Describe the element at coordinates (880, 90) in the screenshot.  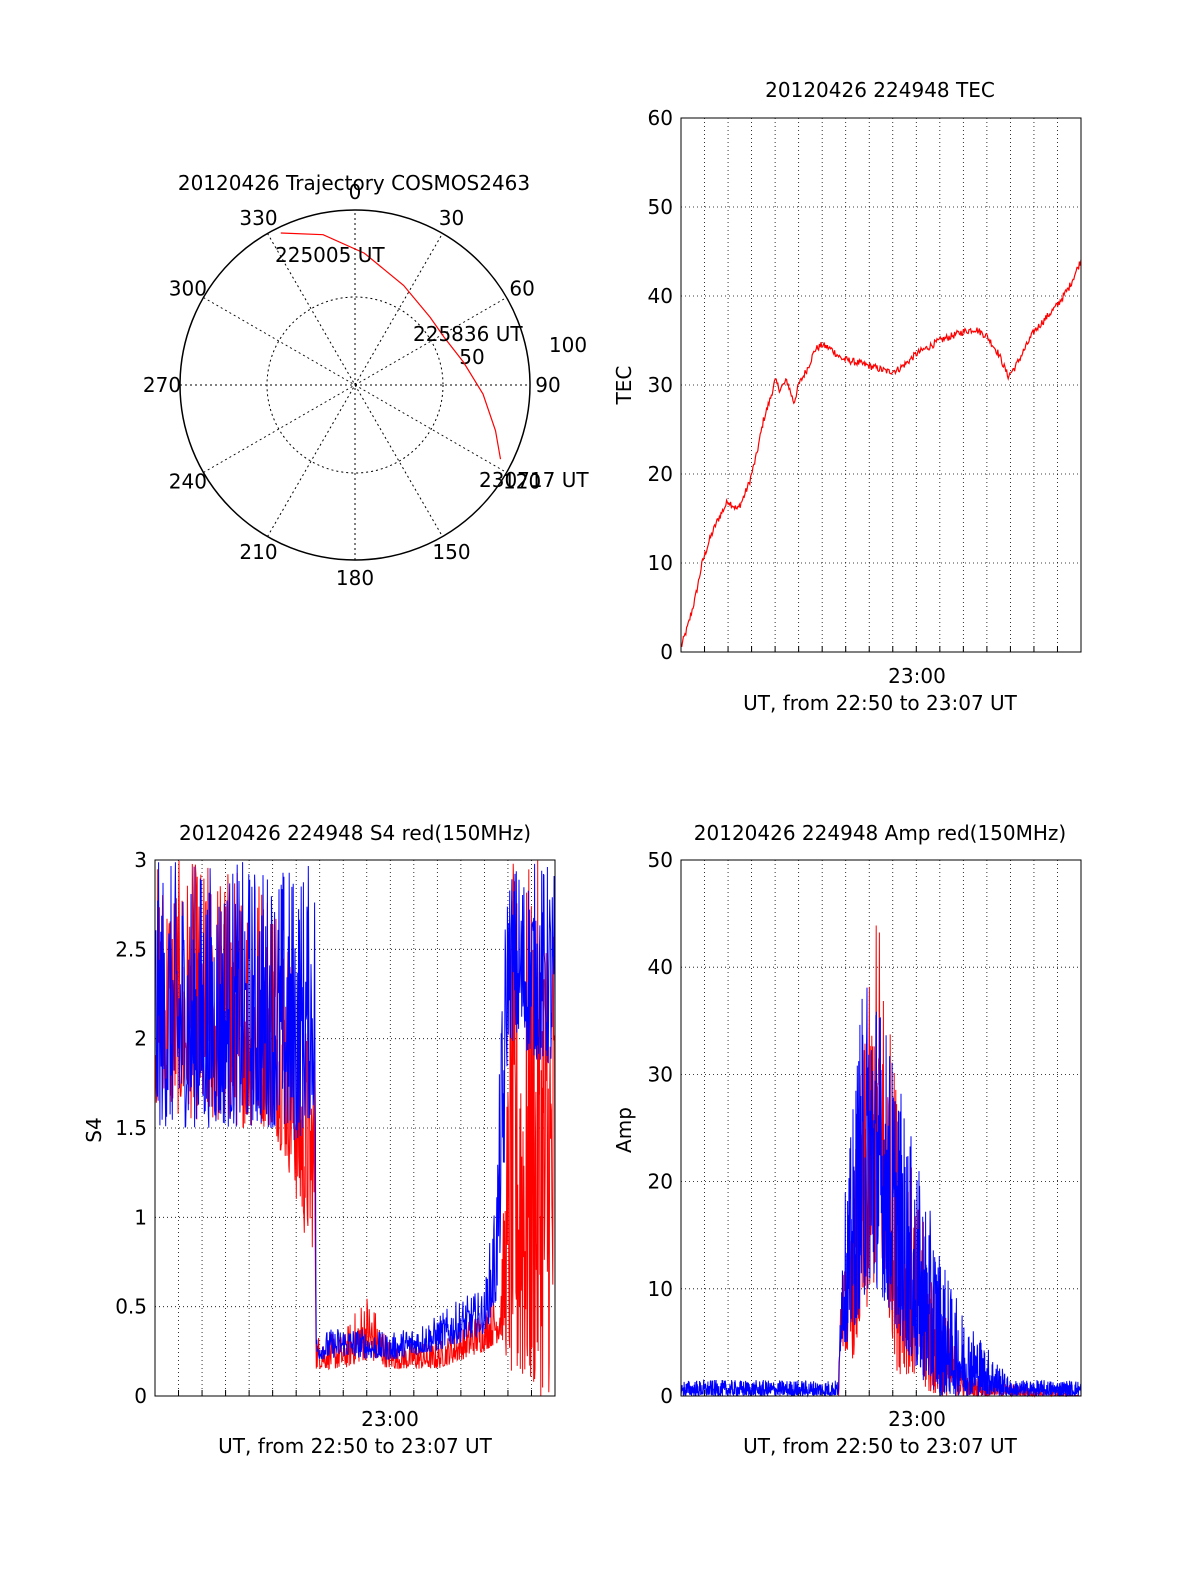
I see `tec-title: 20120426 224948 TEC` at that location.